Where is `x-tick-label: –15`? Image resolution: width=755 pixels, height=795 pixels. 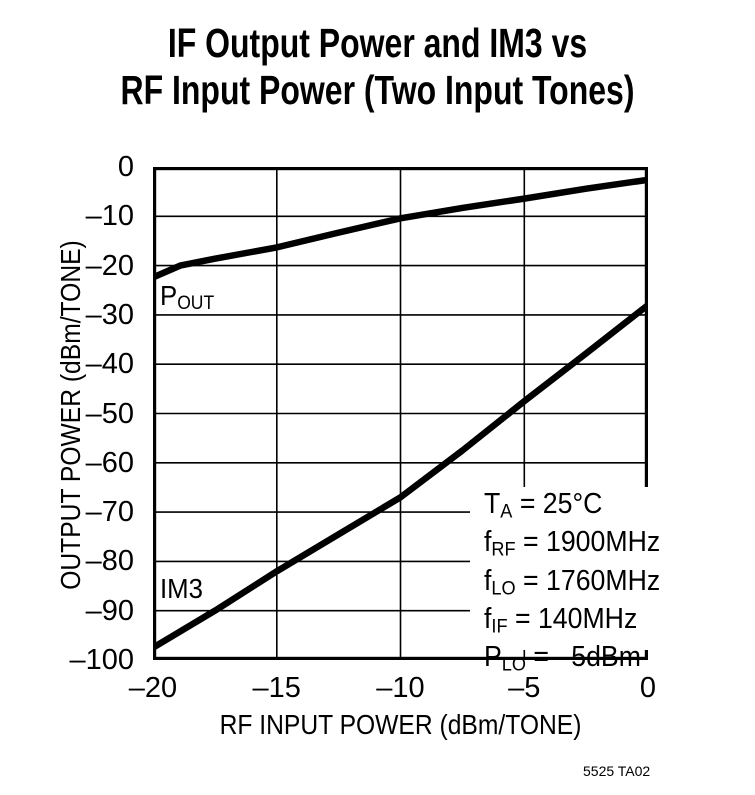 x-tick-label: –15 is located at coordinates (276, 688).